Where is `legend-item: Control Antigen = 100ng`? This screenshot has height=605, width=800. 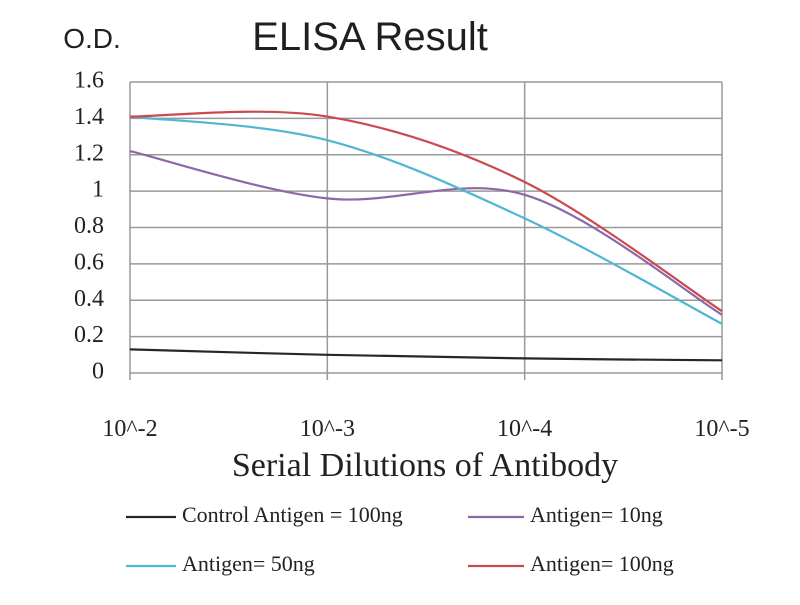
legend-item: Control Antigen = 100ng is located at coordinates (264, 514).